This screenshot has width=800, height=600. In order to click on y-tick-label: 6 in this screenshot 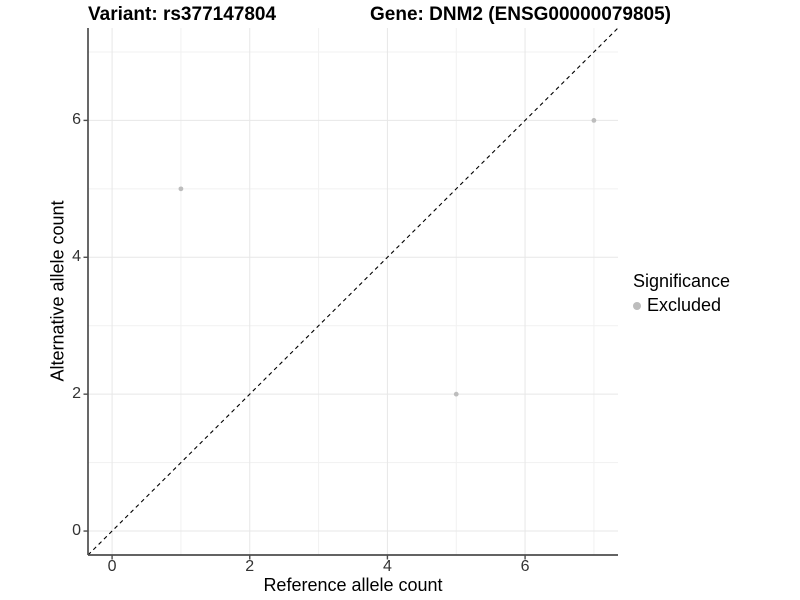, I will do `click(76, 120)`.